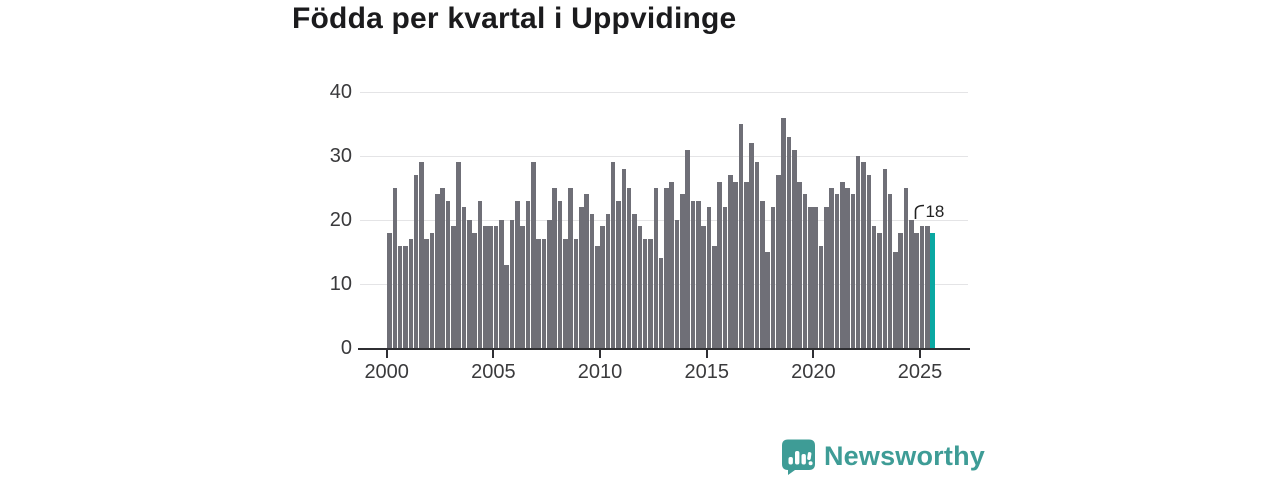 Image resolution: width=1280 pixels, height=480 pixels. What do you see at coordinates (340, 220) in the screenshot?
I see `y-axis-tick-label: 20` at bounding box center [340, 220].